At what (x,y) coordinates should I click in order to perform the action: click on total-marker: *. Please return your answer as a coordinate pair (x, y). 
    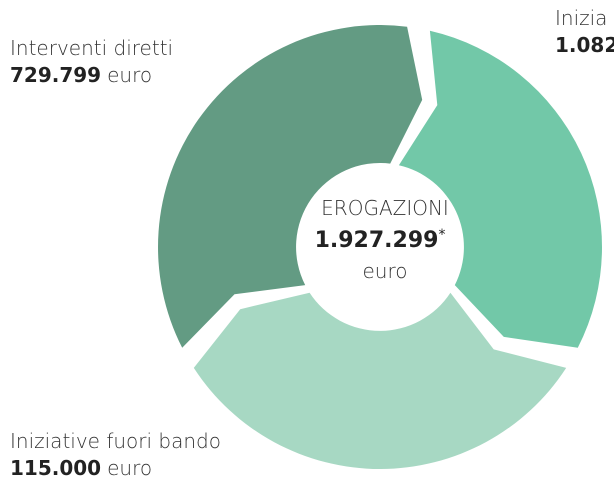
    Looking at the image, I should click on (441, 235).